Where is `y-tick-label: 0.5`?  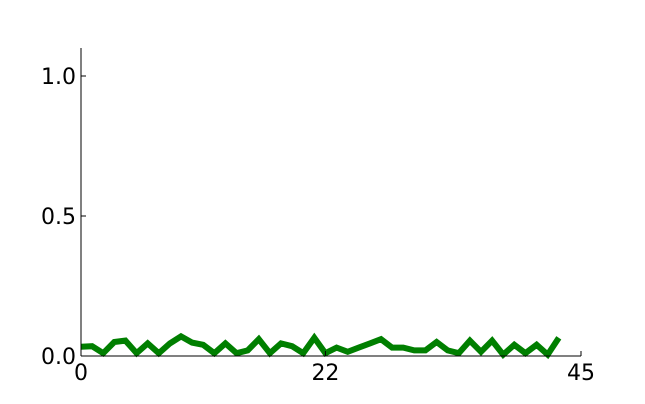 y-tick-label: 0.5 is located at coordinates (58, 217).